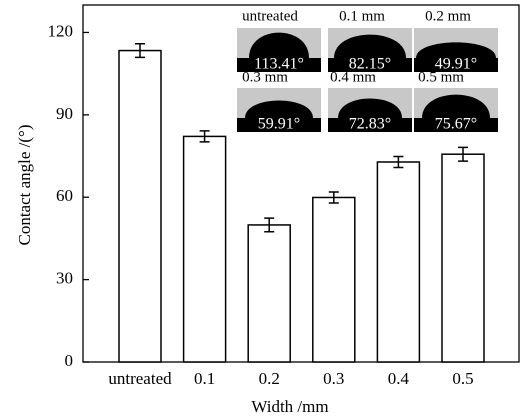 The height and width of the screenshot is (419, 526). I want to click on inset-title: 0.5 mm, so click(441, 77).